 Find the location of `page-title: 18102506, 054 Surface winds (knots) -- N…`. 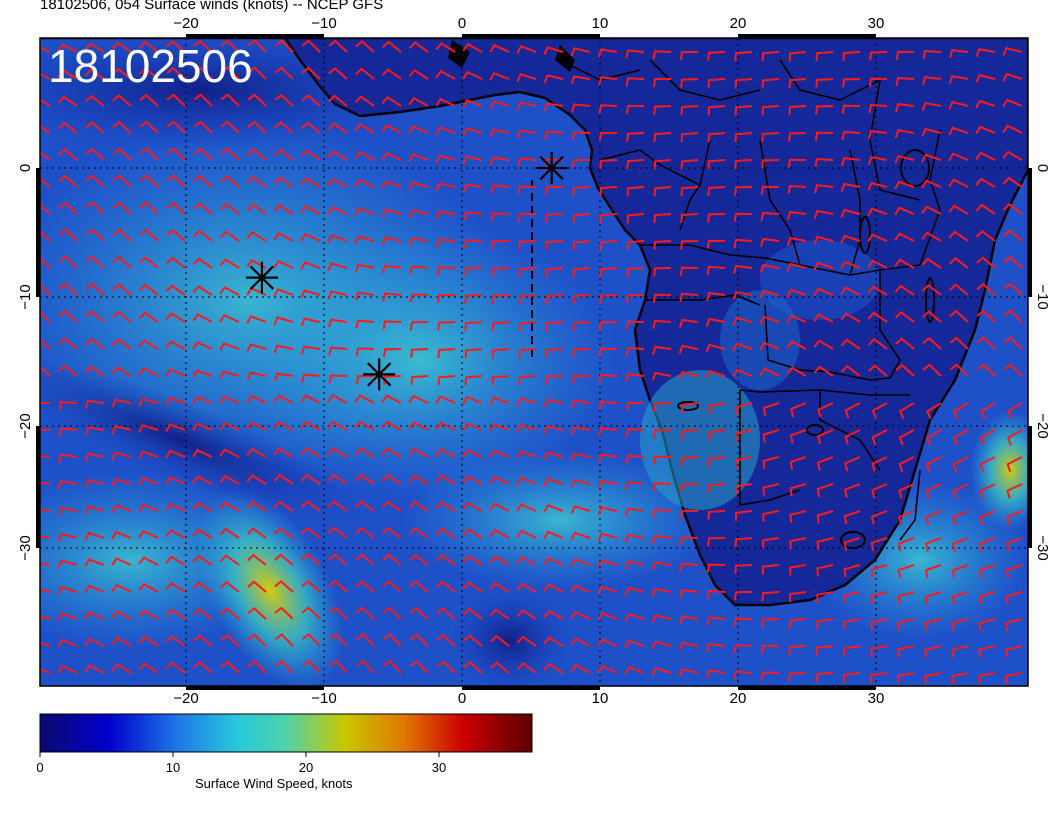

page-title: 18102506, 054 Surface winds (knots) -- N… is located at coordinates (212, 6).